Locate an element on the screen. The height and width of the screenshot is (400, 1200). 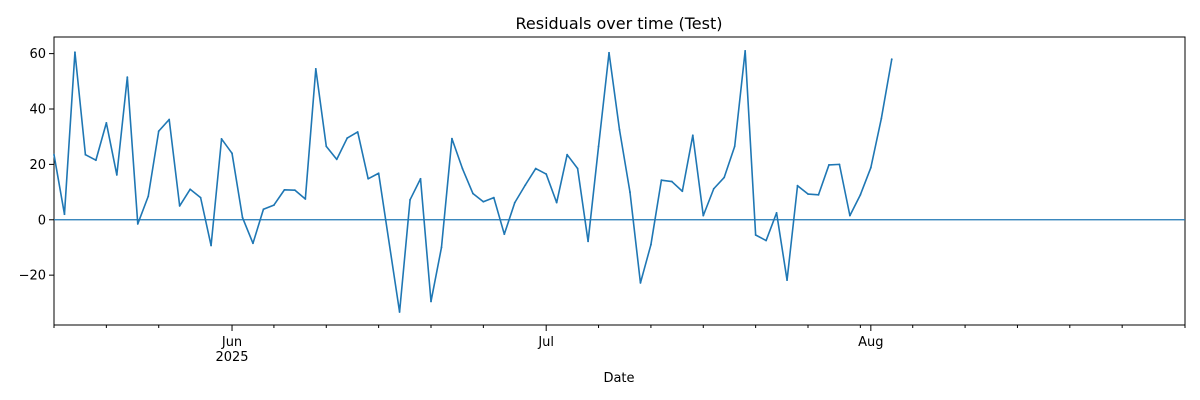
x-tick-label: Aug is located at coordinates (870, 342).